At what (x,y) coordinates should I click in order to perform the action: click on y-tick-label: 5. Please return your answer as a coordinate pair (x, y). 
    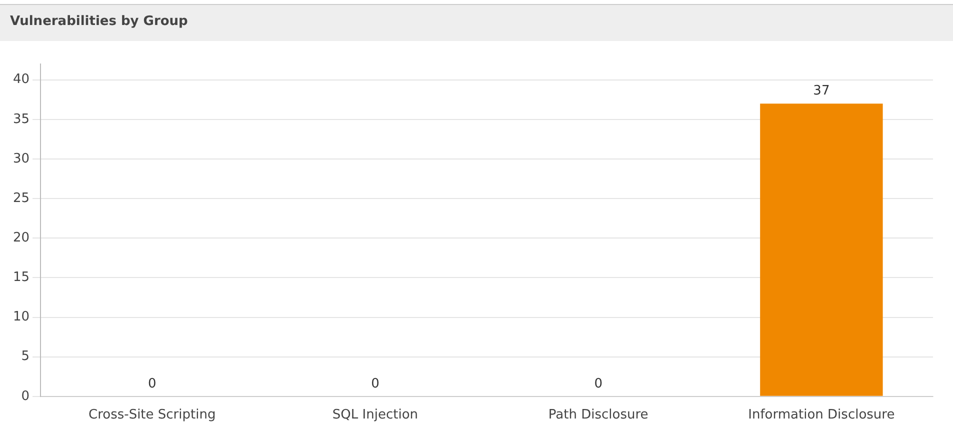
    Looking at the image, I should click on (25, 356).